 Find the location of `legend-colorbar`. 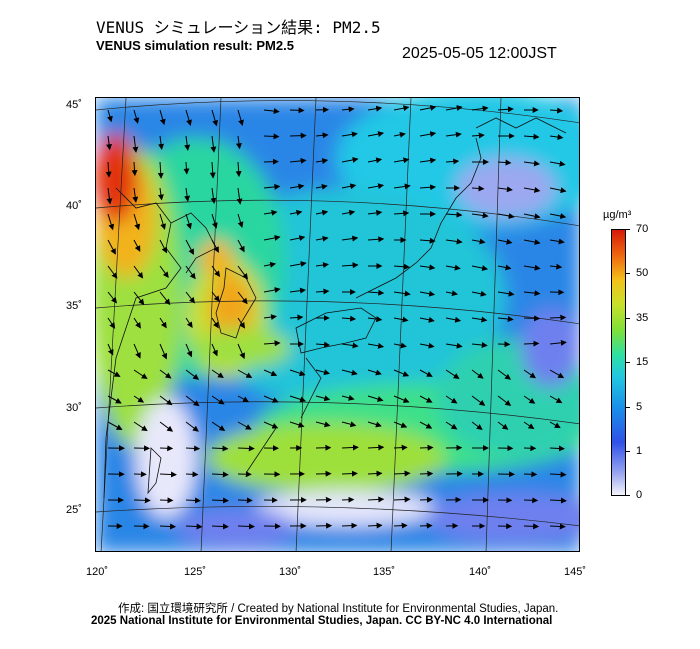

legend-colorbar is located at coordinates (618, 362).